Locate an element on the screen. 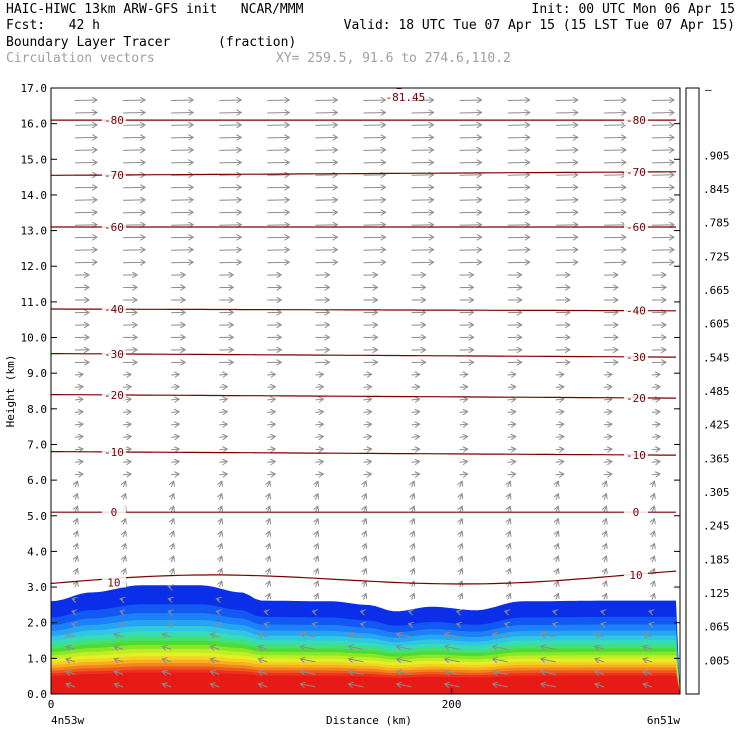  minimum-value: -81.57 is located at coordinates (702, 97).